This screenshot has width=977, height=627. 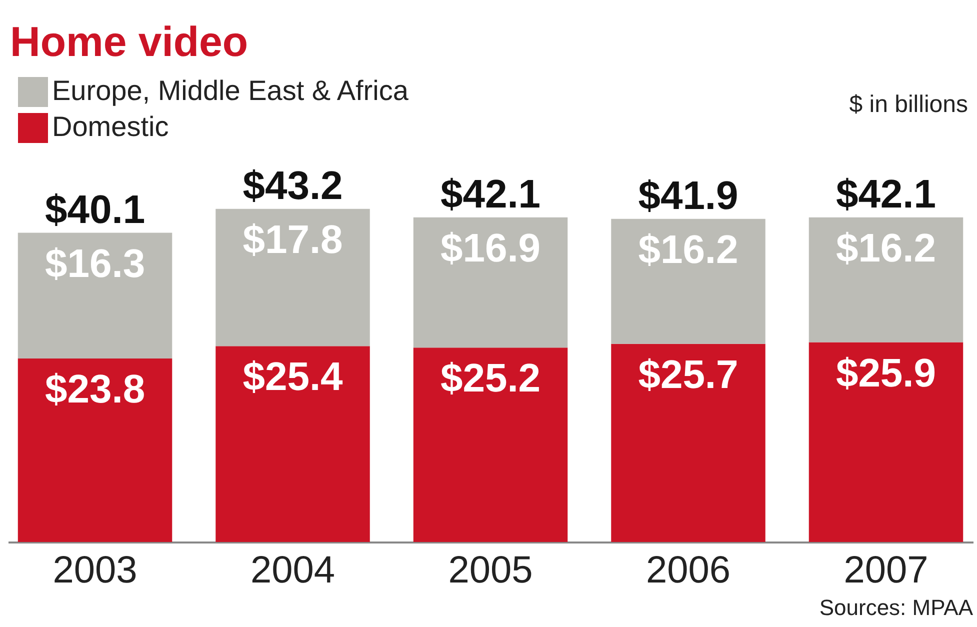 What do you see at coordinates (908, 104) in the screenshot?
I see `text: $ in billions` at bounding box center [908, 104].